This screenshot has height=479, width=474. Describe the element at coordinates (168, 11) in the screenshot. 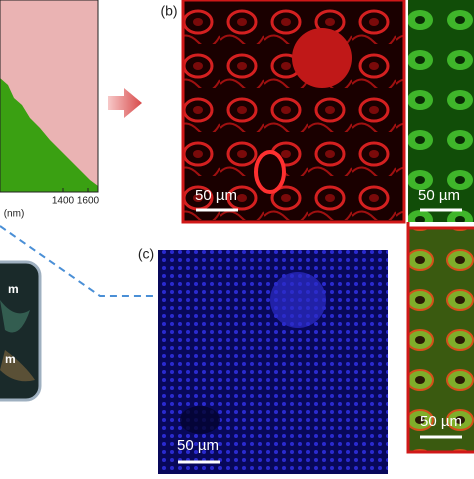

I see `panel-label: (b)` at that location.